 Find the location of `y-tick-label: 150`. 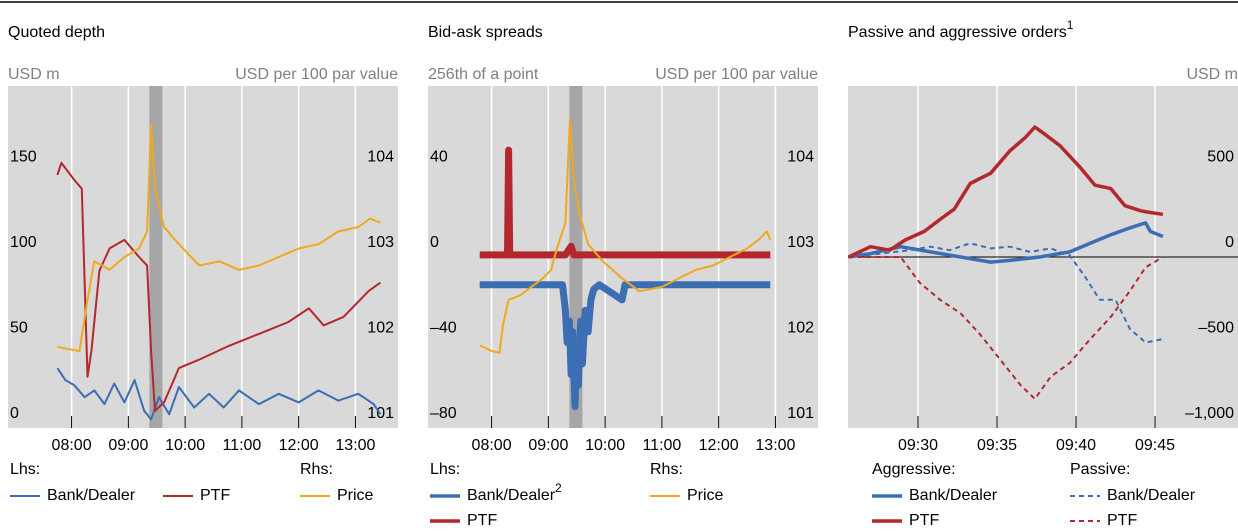

y-tick-label: 150 is located at coordinates (23, 157).